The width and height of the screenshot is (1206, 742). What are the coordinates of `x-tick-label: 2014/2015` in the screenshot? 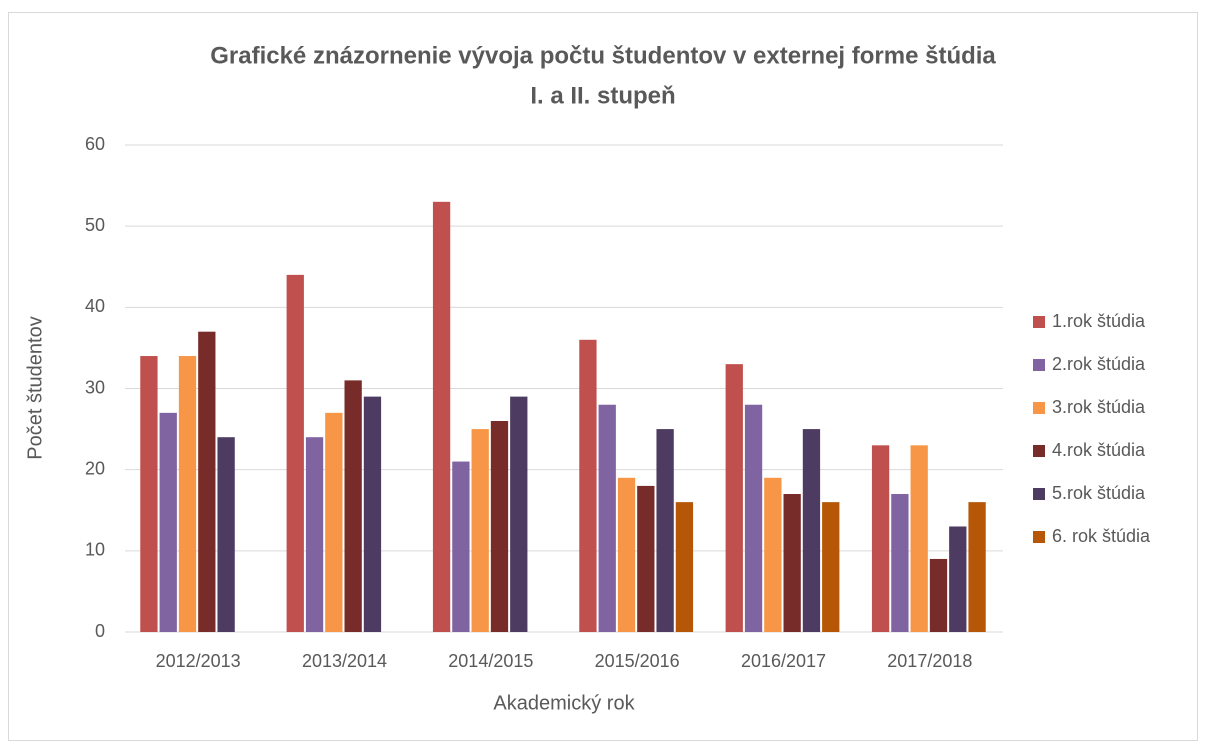 It's located at (490, 661).